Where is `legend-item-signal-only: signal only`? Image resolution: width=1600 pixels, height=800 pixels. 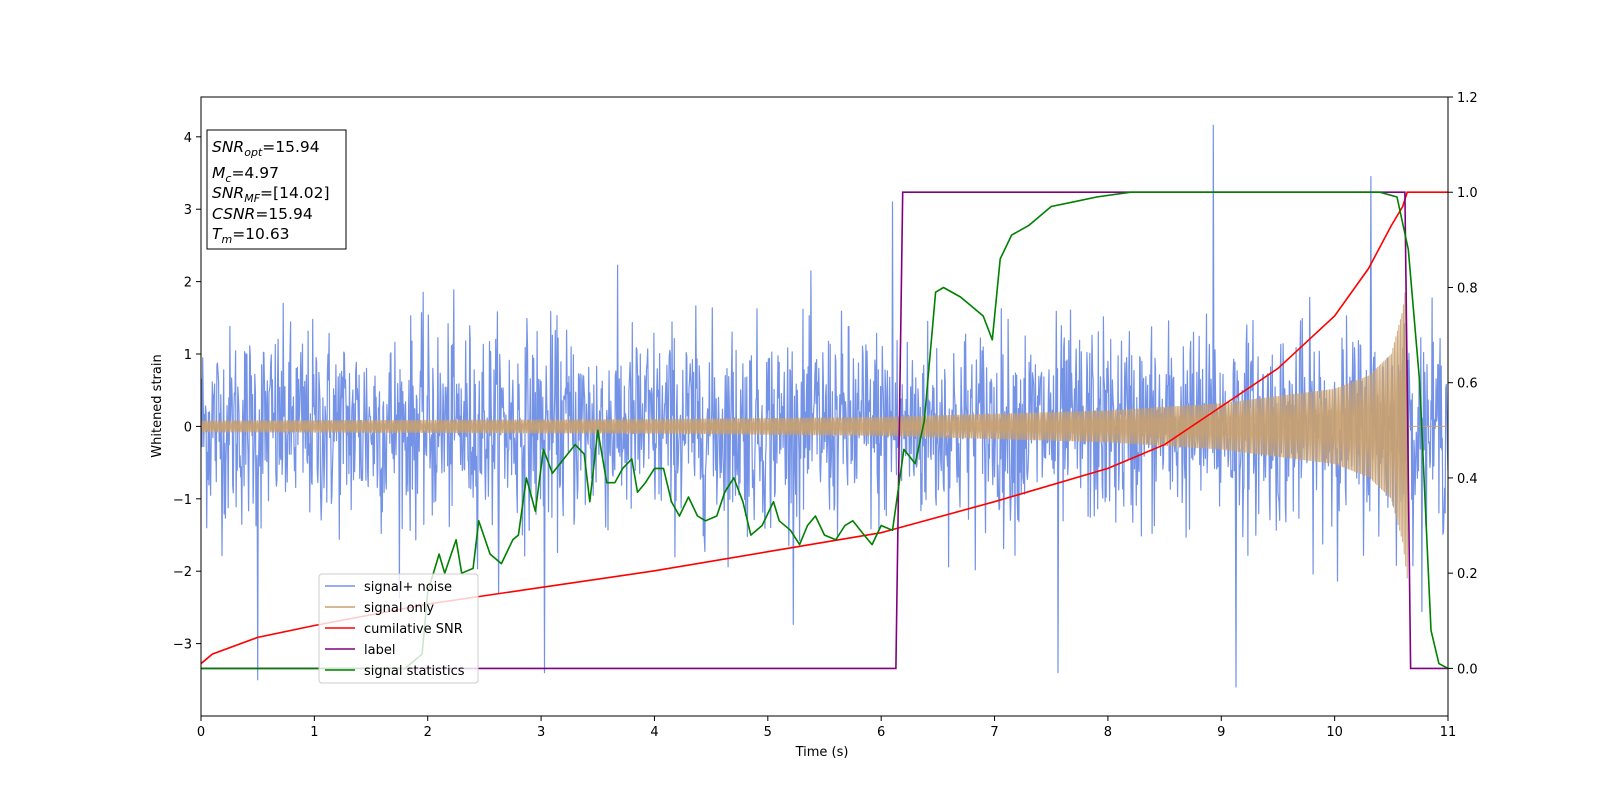 legend-item-signal-only: signal only is located at coordinates (379, 608).